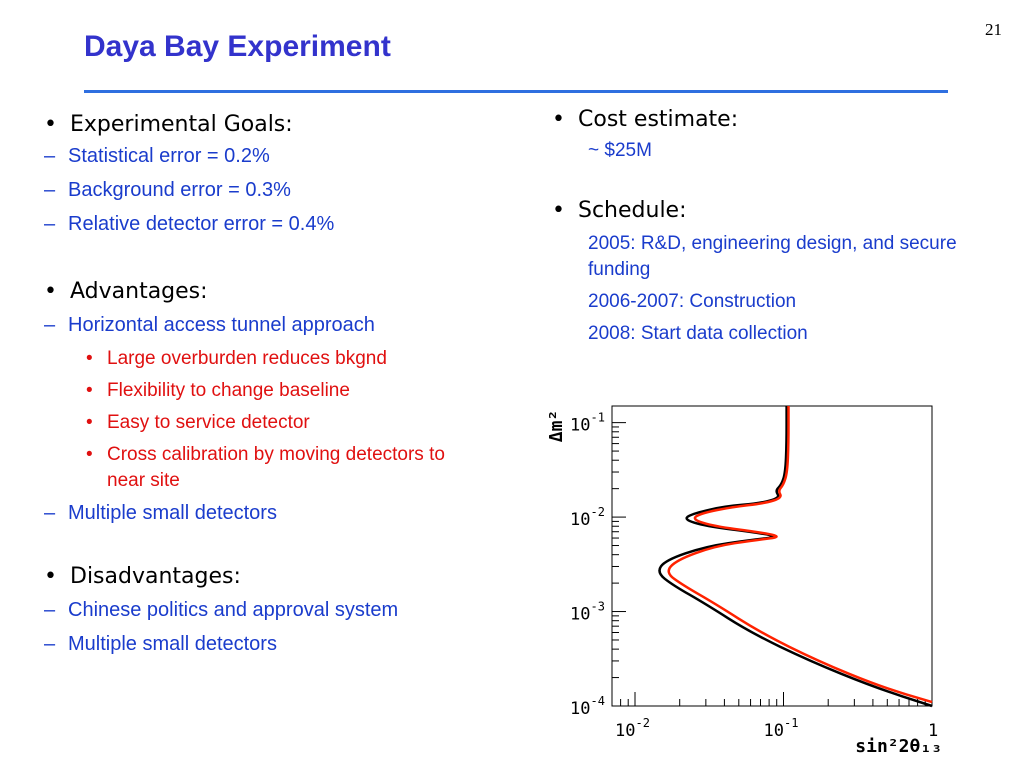 The height and width of the screenshot is (768, 1024). Describe the element at coordinates (255, 156) in the screenshot. I see `goal-item: Statistical error = 0.2%` at that location.